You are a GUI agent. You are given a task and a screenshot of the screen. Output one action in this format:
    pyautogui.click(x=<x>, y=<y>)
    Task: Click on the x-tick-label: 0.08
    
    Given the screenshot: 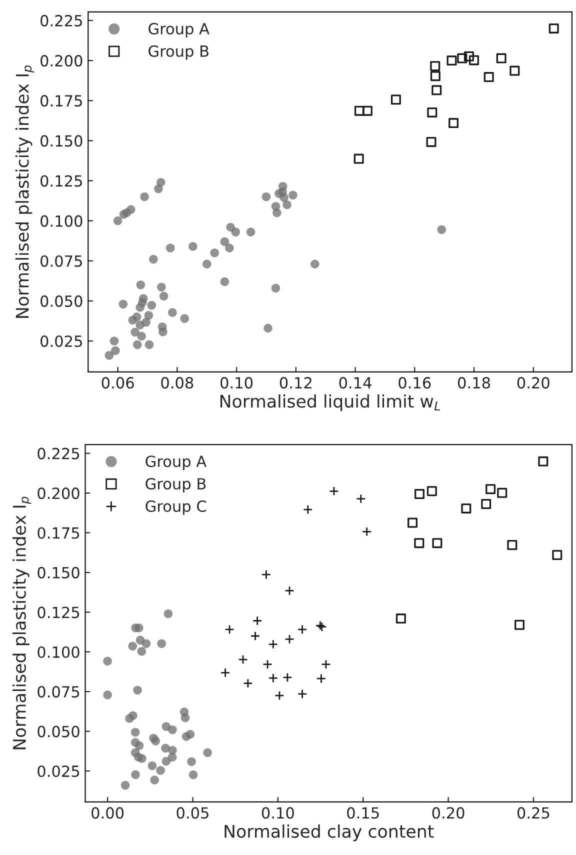 What is the action you would take?
    pyautogui.click(x=177, y=383)
    